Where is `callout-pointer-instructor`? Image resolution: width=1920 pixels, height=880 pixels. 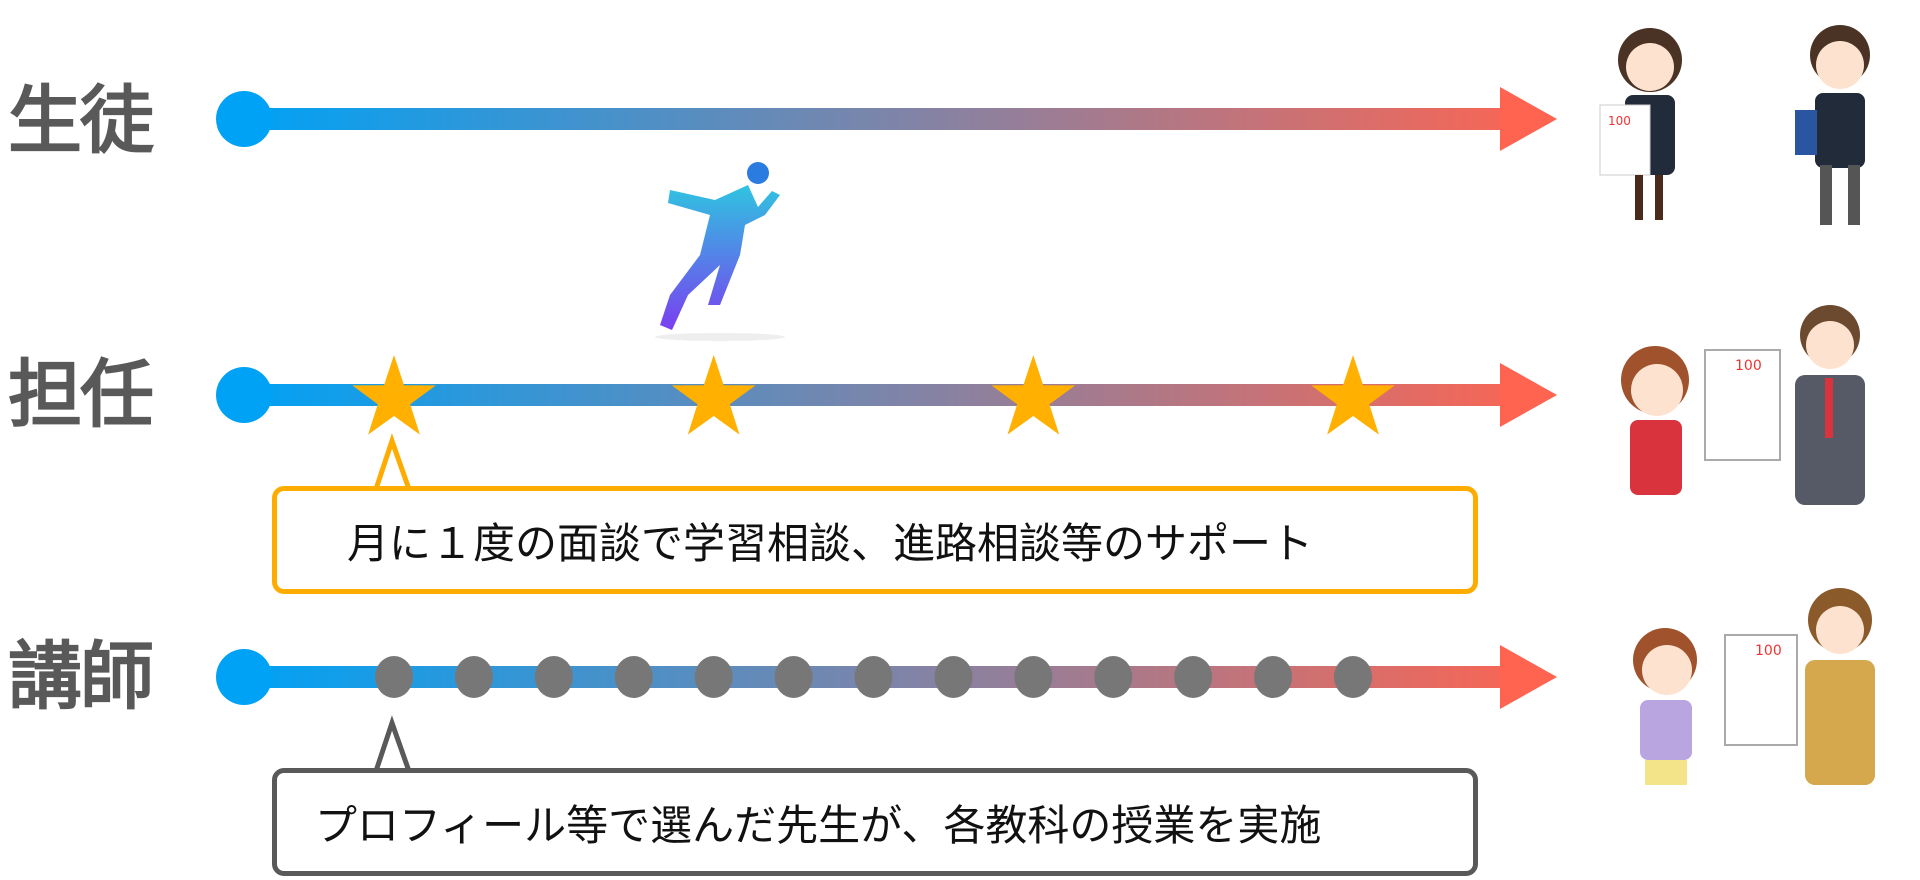 callout-pointer-instructor is located at coordinates (392, 746).